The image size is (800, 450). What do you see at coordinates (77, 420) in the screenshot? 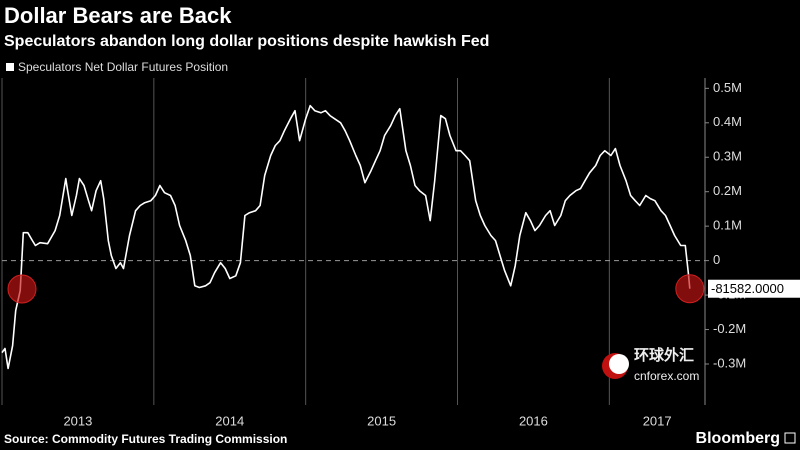
I see `x-tick-label: 2013` at bounding box center [77, 420].